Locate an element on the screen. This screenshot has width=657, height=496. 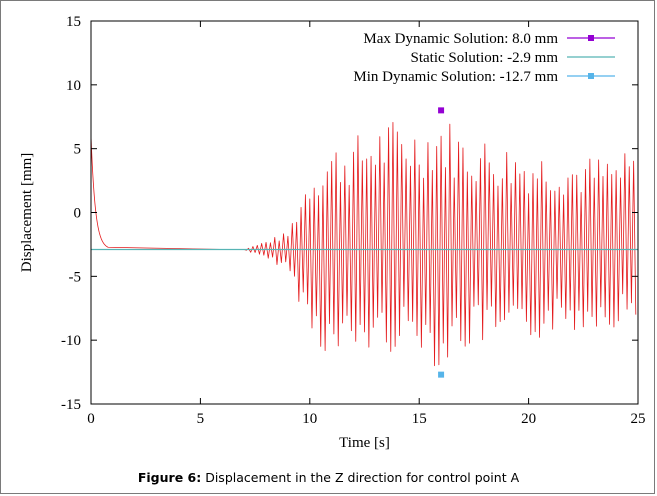
y-axis-label: Displacement [mm] is located at coordinates (27, 213).